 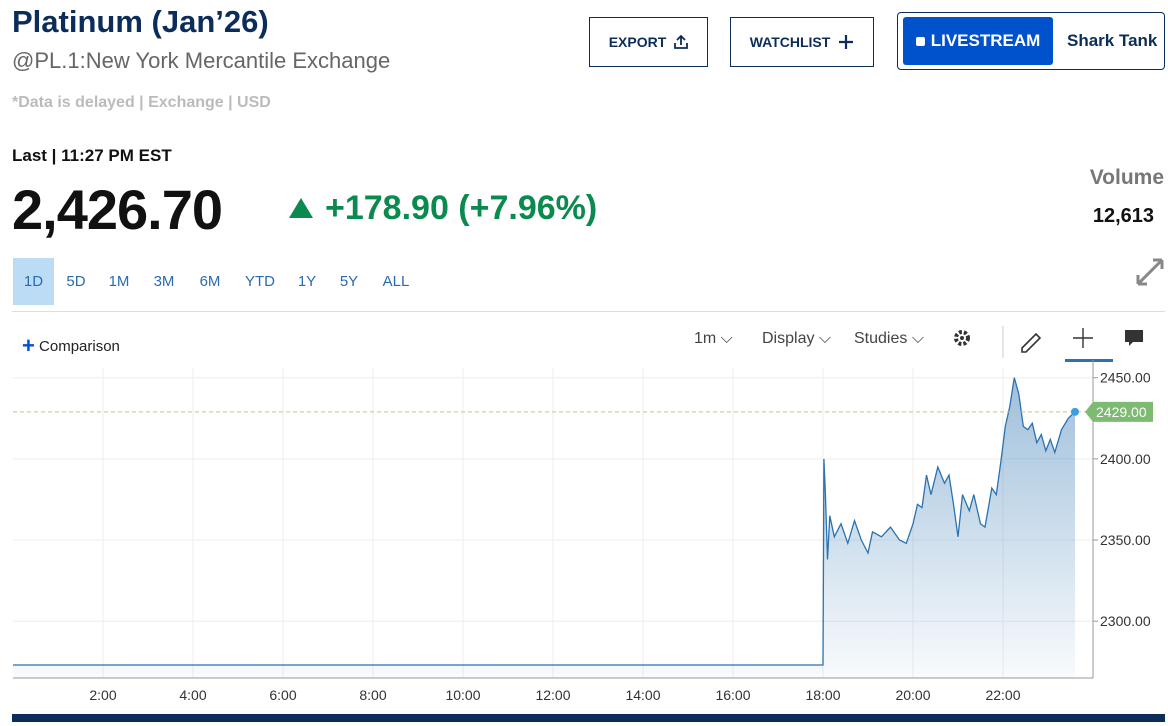 I want to click on watchlist-label: WATCHLIST, so click(x=790, y=42).